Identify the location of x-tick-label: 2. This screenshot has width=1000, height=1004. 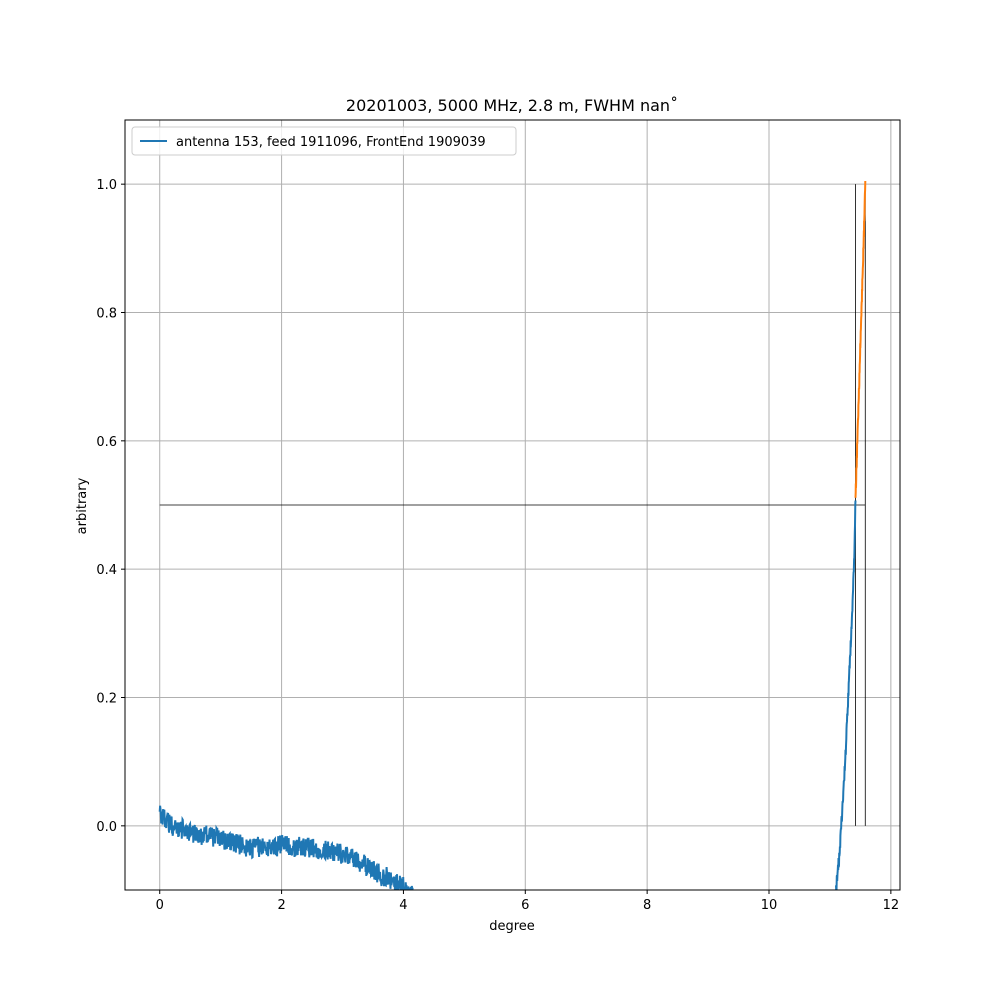
(281, 905).